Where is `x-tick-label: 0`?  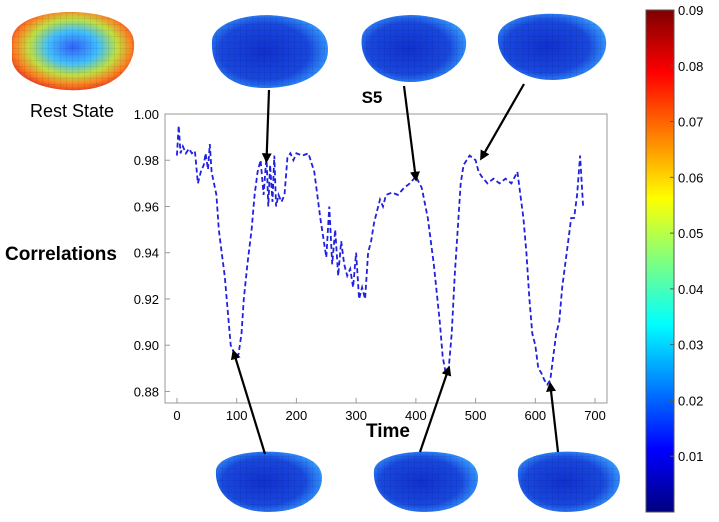
x-tick-label: 0 is located at coordinates (176, 415).